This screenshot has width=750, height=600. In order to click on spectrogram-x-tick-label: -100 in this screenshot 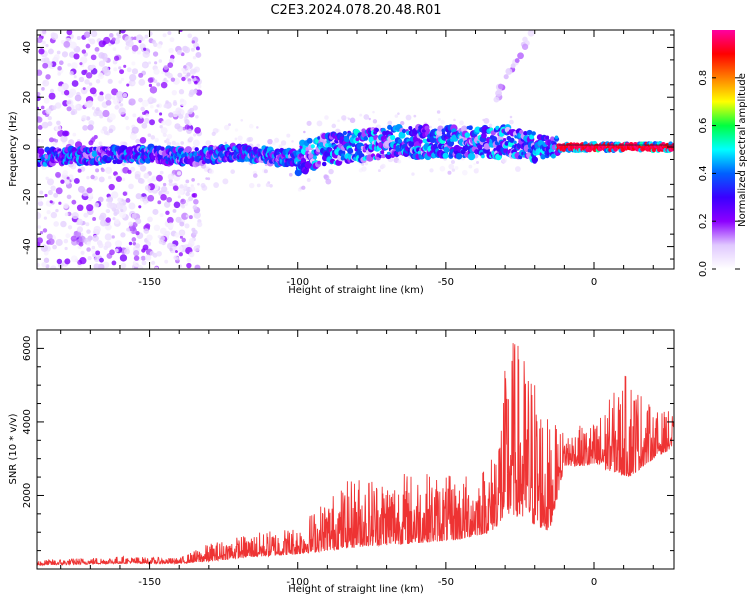, I will do `click(297, 282)`.